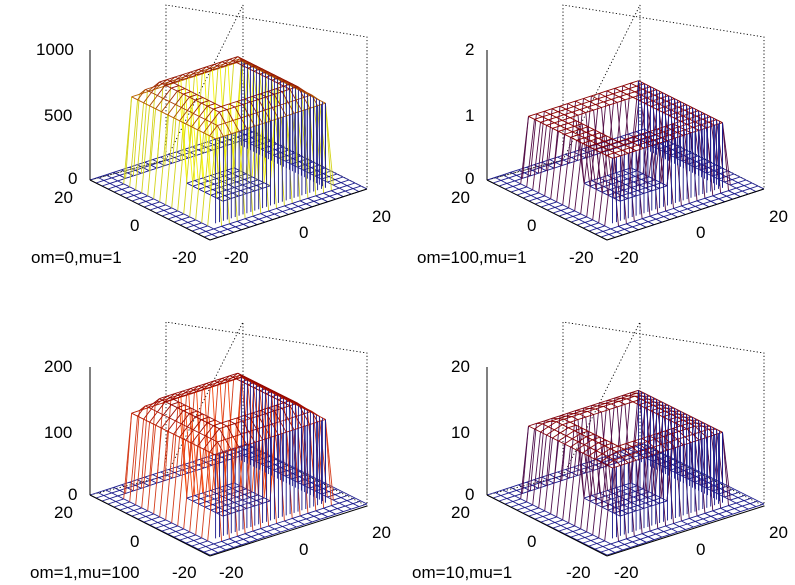 The image size is (795, 585). I want to click on z-tick-label: 100, so click(58, 432).